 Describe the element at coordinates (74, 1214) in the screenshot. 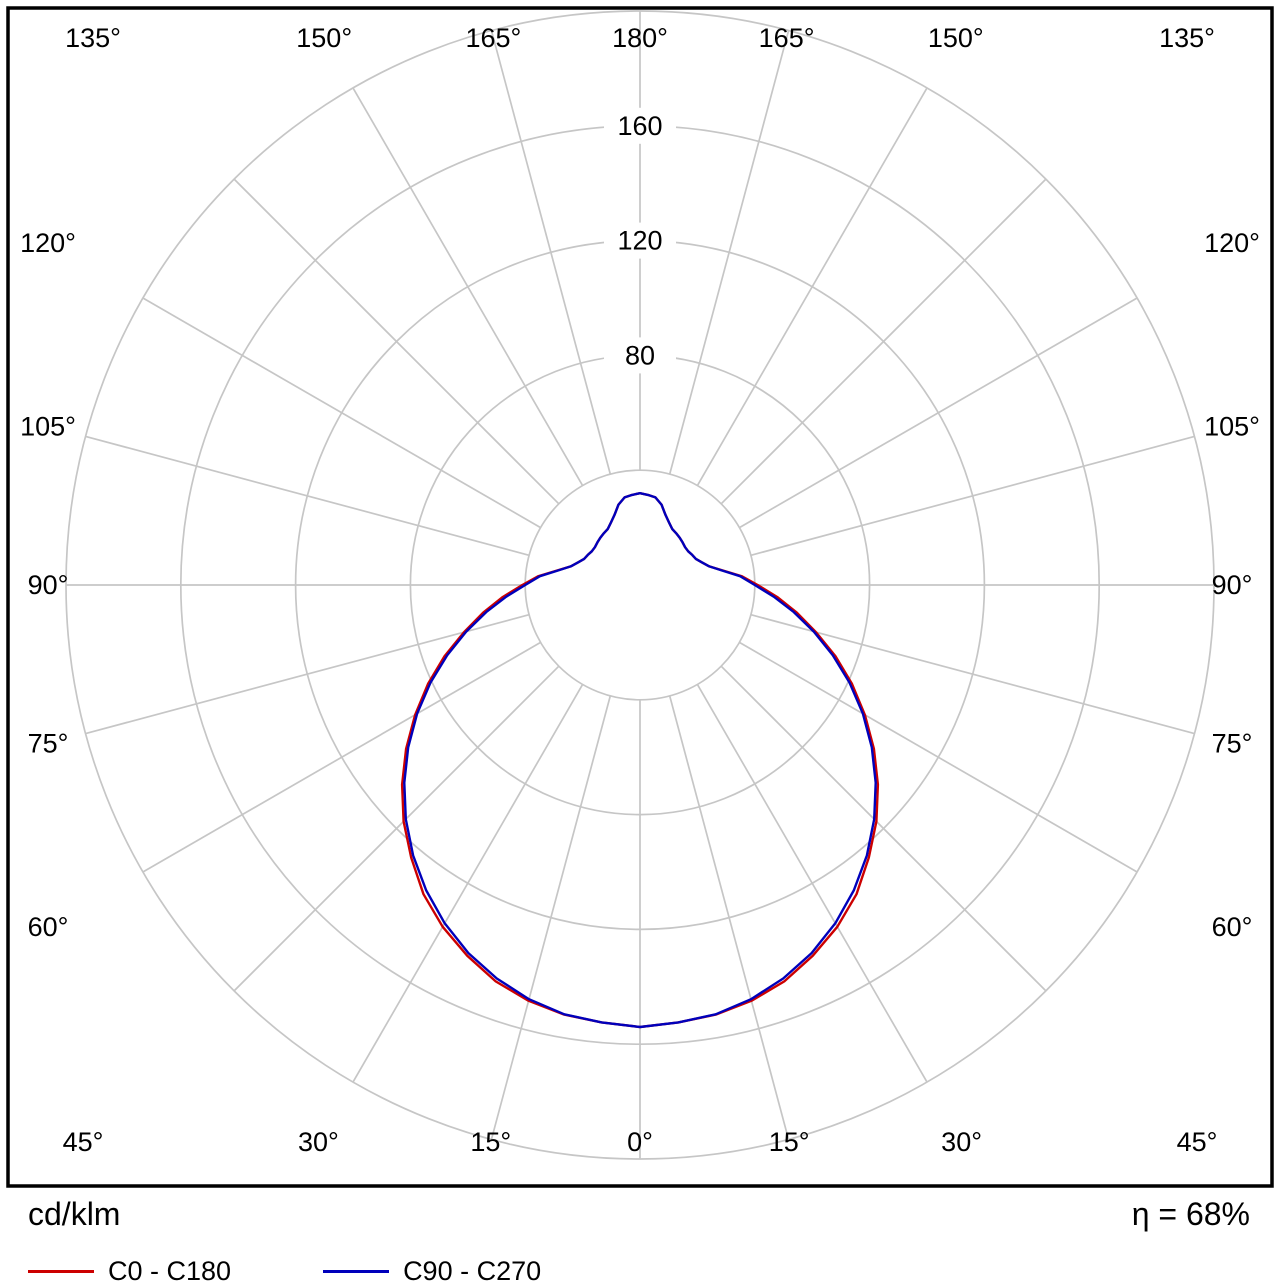

I see `radial-unit-label: cd/klm` at that location.